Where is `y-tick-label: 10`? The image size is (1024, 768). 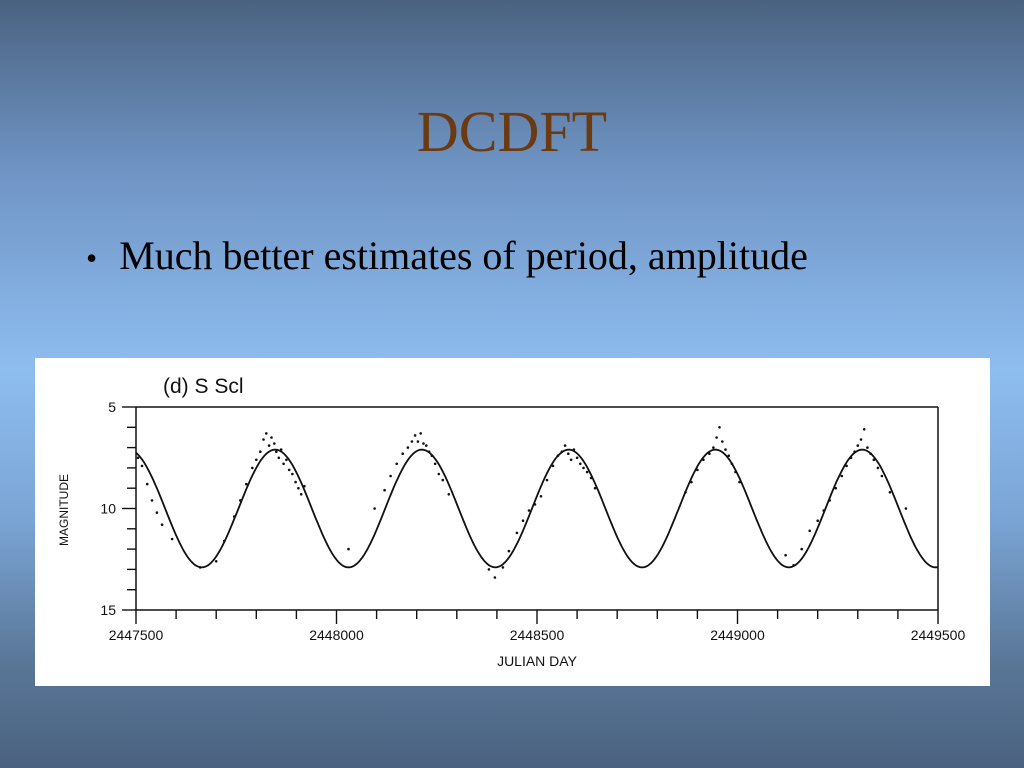 y-tick-label: 10 is located at coordinates (108, 509).